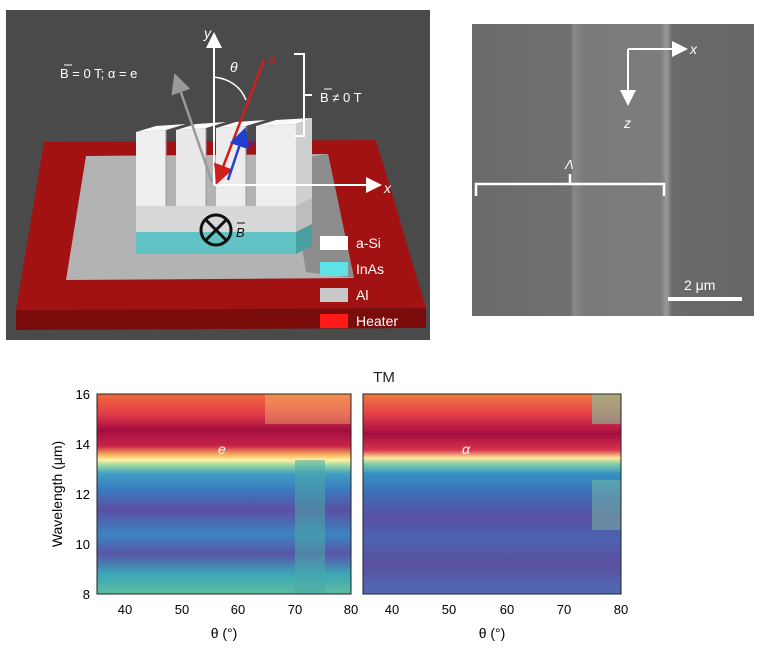  Describe the element at coordinates (705, 299) in the screenshot. I see `scale-bar` at that location.